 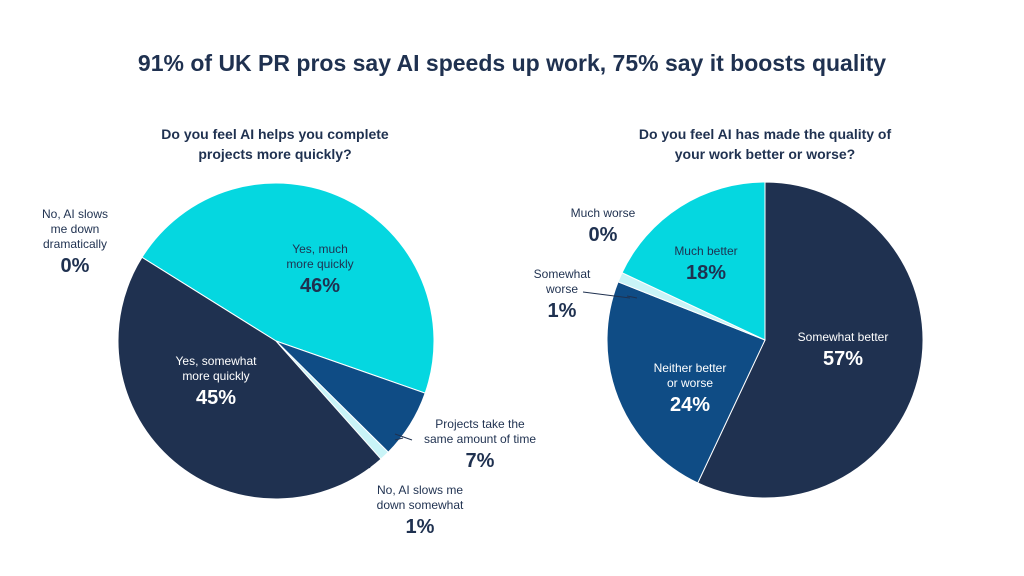 I want to click on pie1-slice-1-leader, so click(x=399, y=439).